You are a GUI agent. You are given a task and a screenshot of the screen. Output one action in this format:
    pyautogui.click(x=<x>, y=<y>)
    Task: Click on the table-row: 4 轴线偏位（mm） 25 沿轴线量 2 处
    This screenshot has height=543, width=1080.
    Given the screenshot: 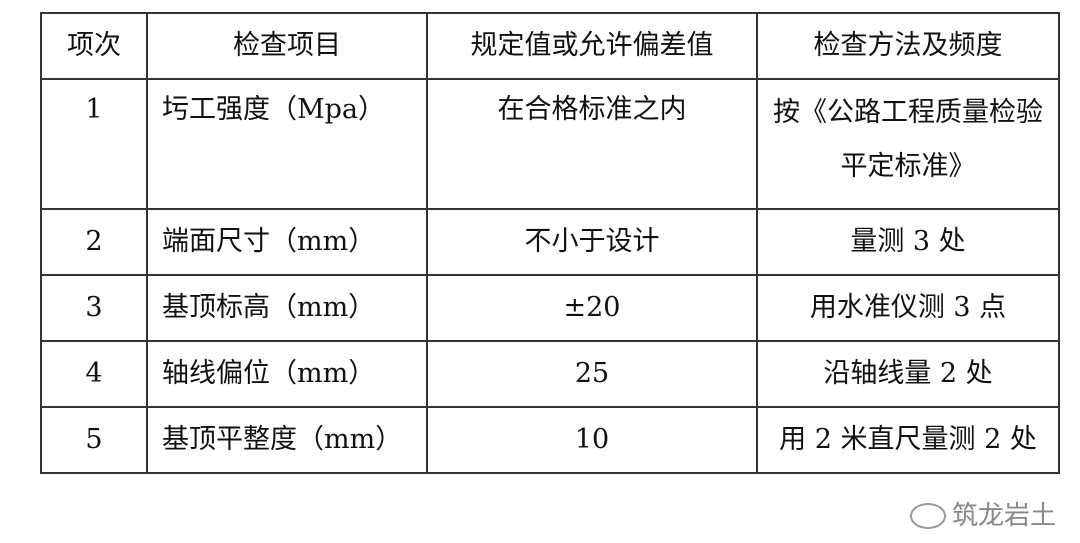 What is the action you would take?
    pyautogui.click(x=550, y=374)
    